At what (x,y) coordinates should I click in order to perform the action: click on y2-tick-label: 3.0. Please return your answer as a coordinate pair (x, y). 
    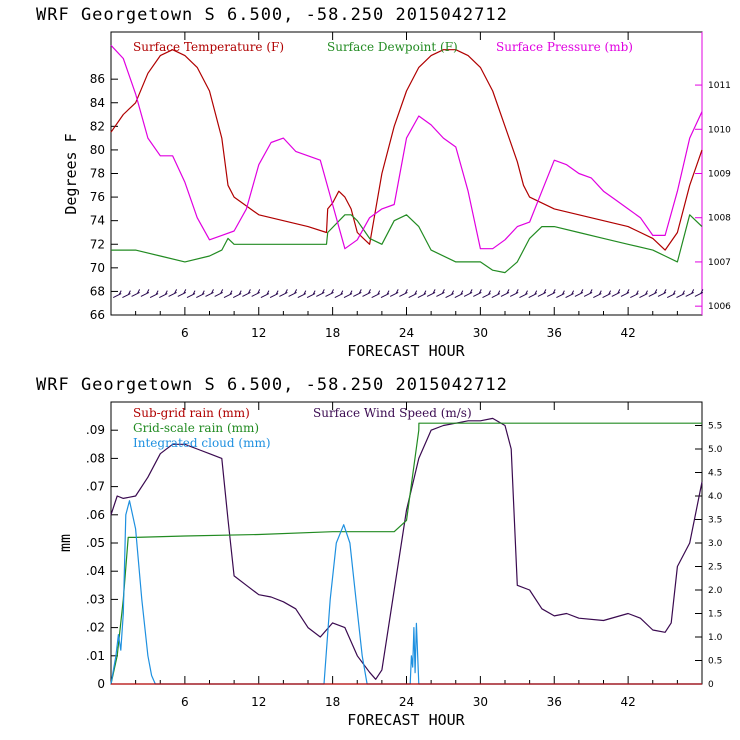
    Looking at the image, I should click on (715, 544).